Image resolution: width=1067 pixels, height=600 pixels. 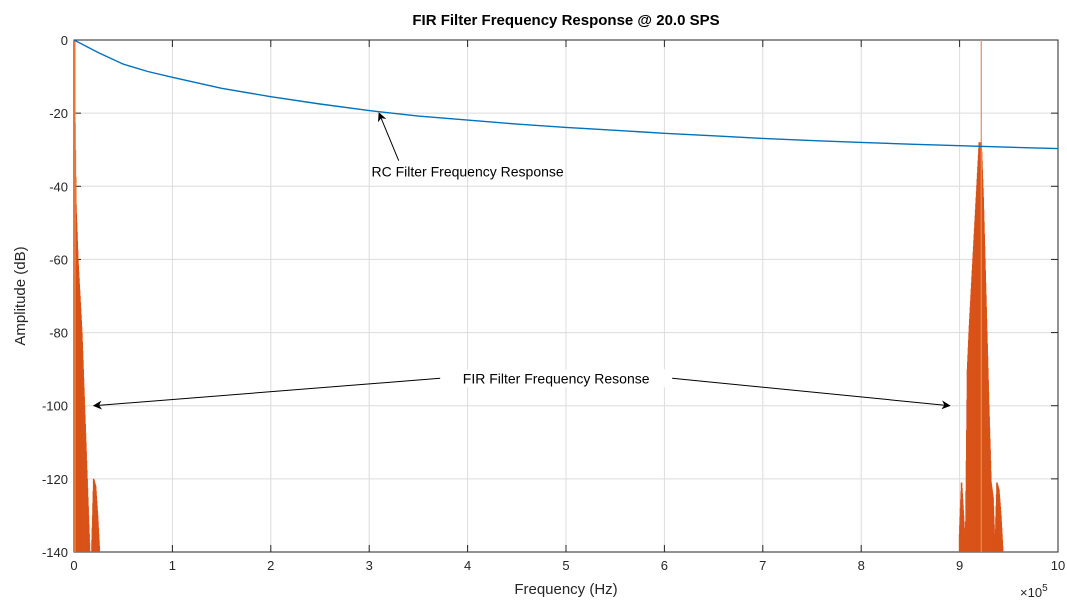 What do you see at coordinates (55, 479) in the screenshot?
I see `y-tick-label: -120` at bounding box center [55, 479].